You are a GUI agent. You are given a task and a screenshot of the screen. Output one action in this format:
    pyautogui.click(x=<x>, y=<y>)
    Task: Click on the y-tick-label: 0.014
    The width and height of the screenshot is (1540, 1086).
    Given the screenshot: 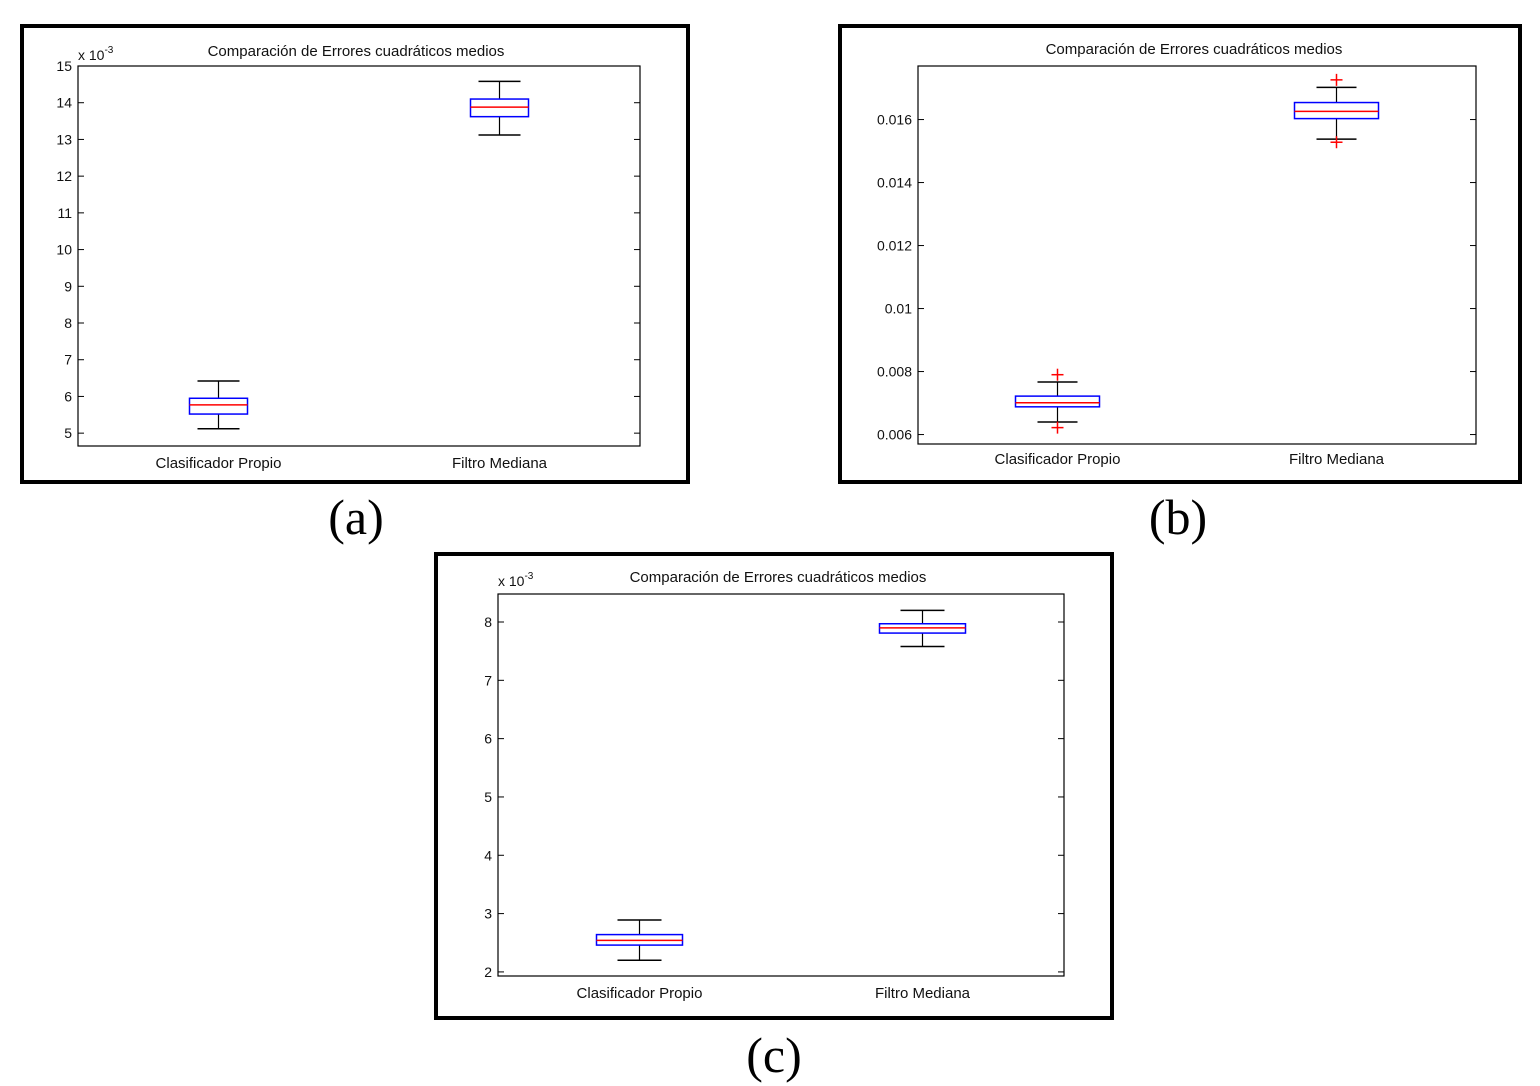 What is the action you would take?
    pyautogui.click(x=894, y=183)
    